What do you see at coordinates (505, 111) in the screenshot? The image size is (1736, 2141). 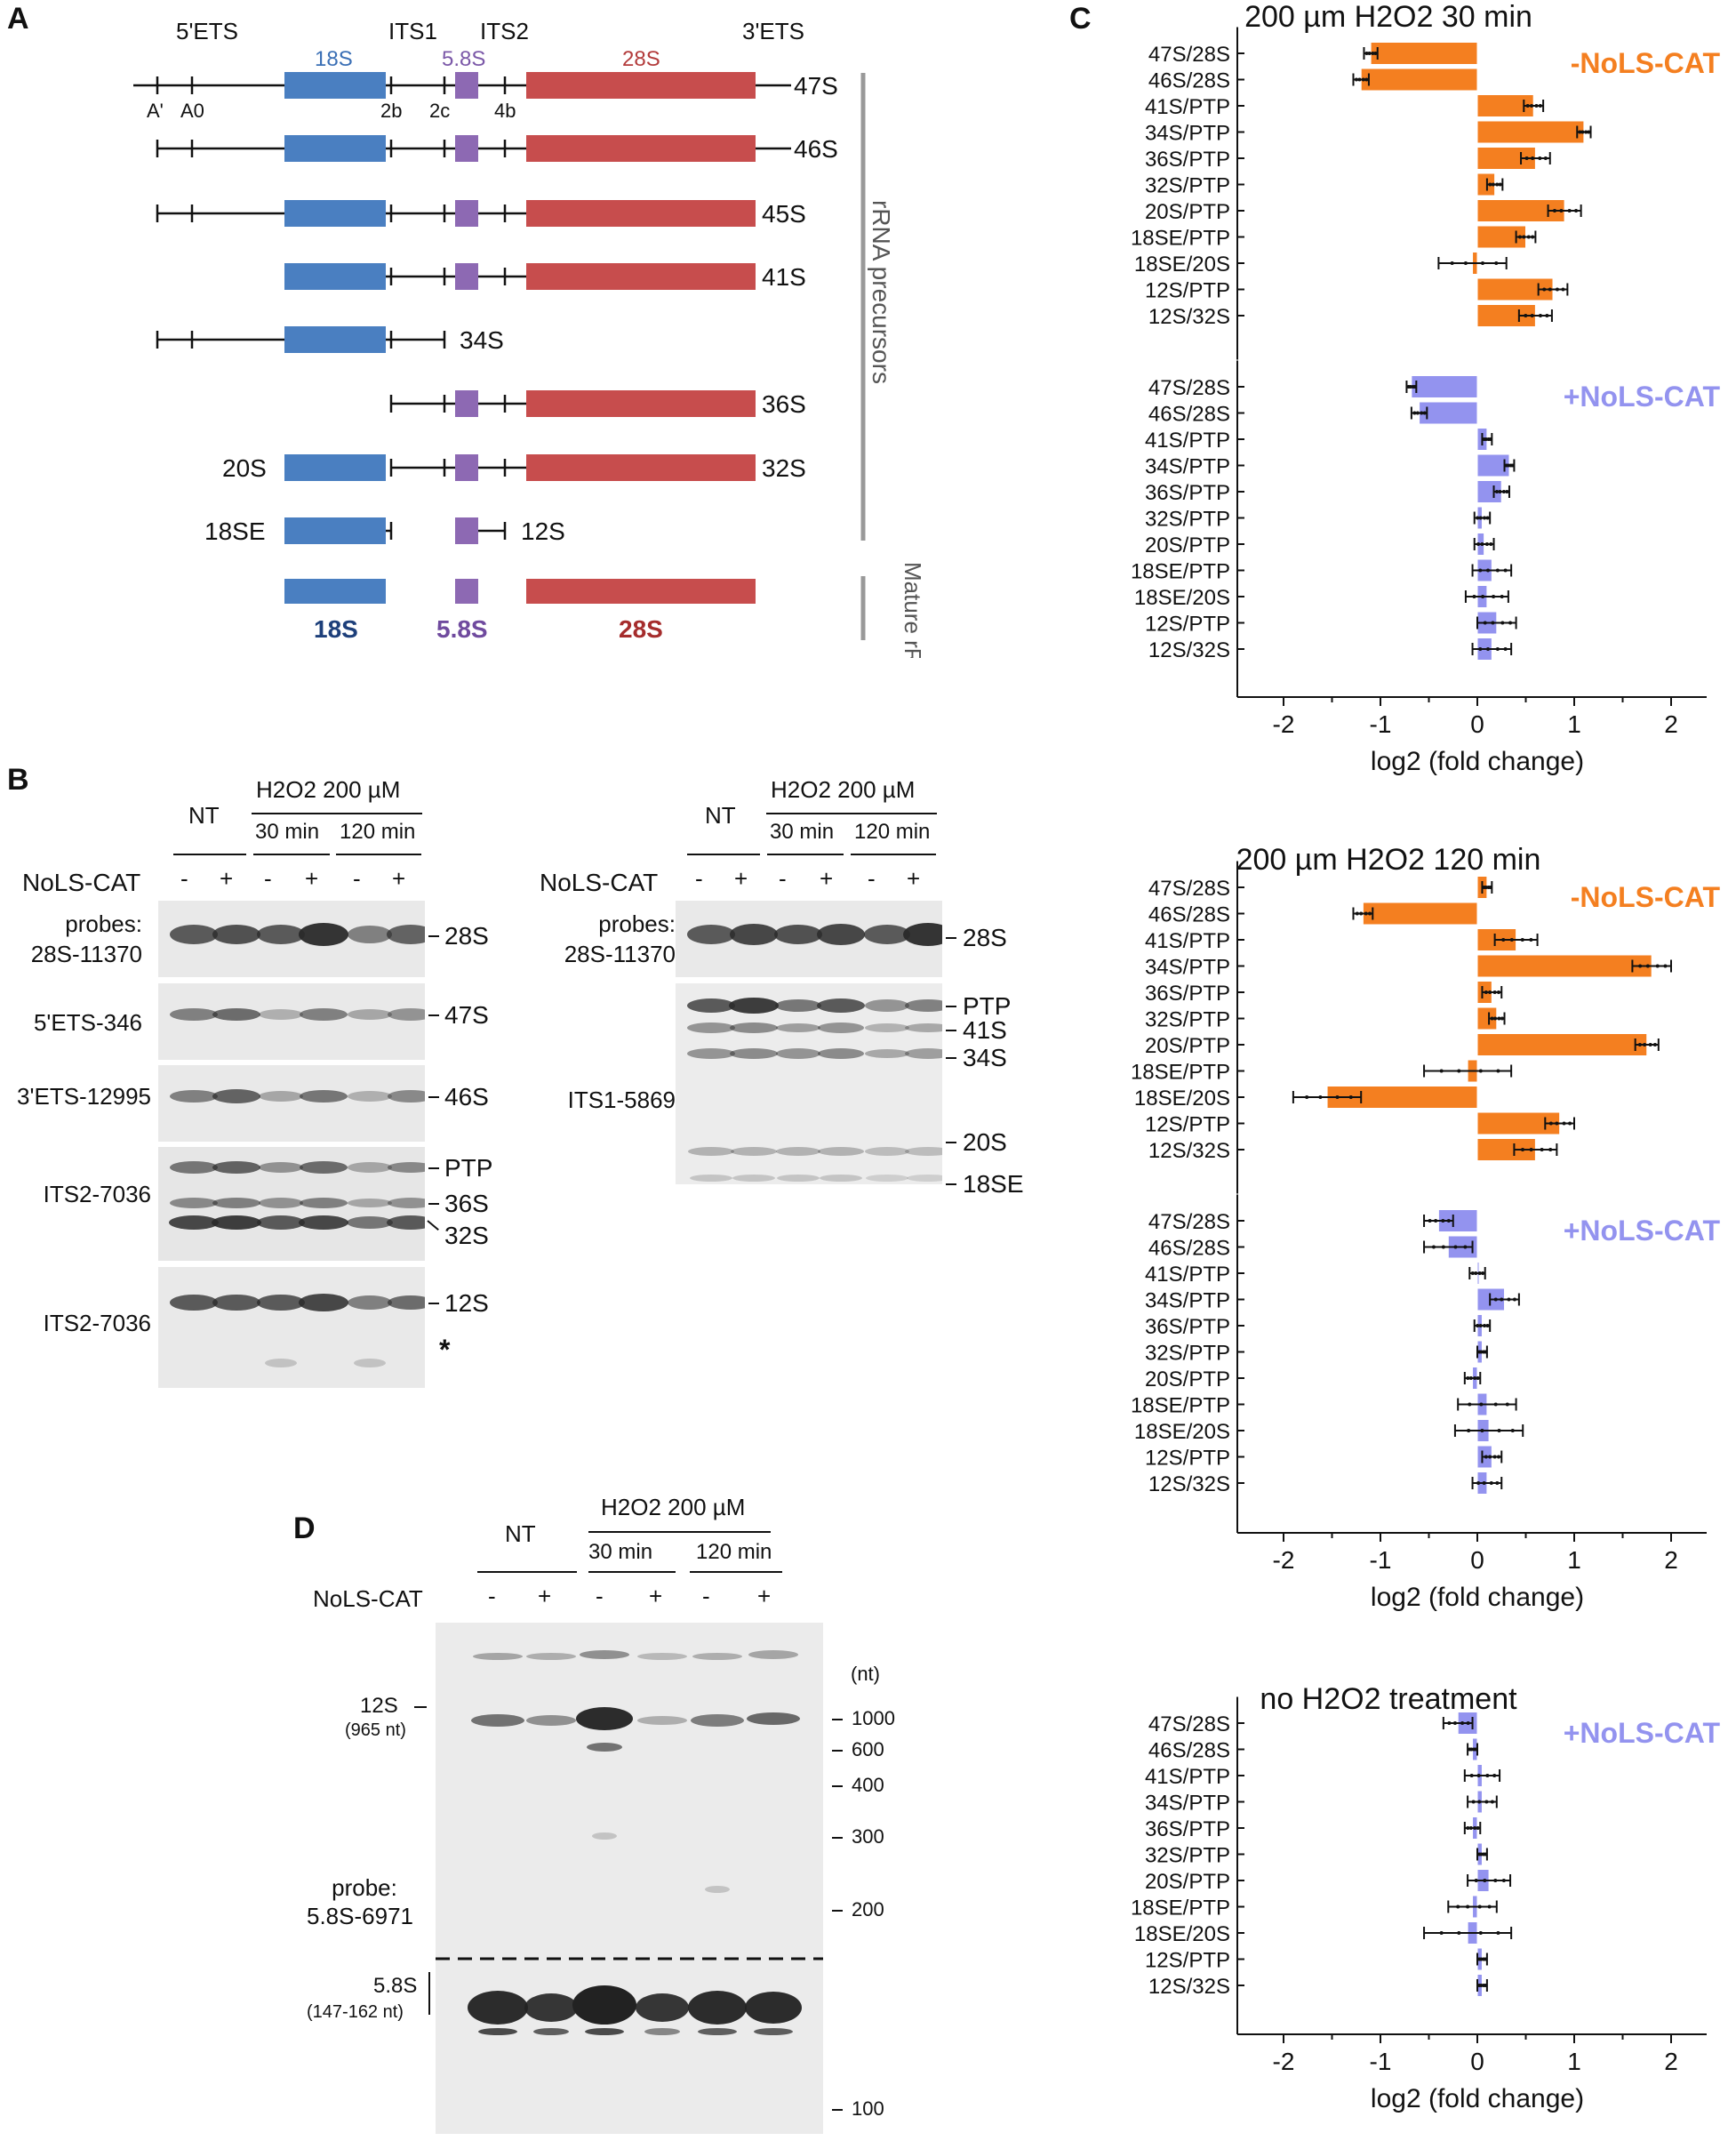 I see `site-4b: 4b` at bounding box center [505, 111].